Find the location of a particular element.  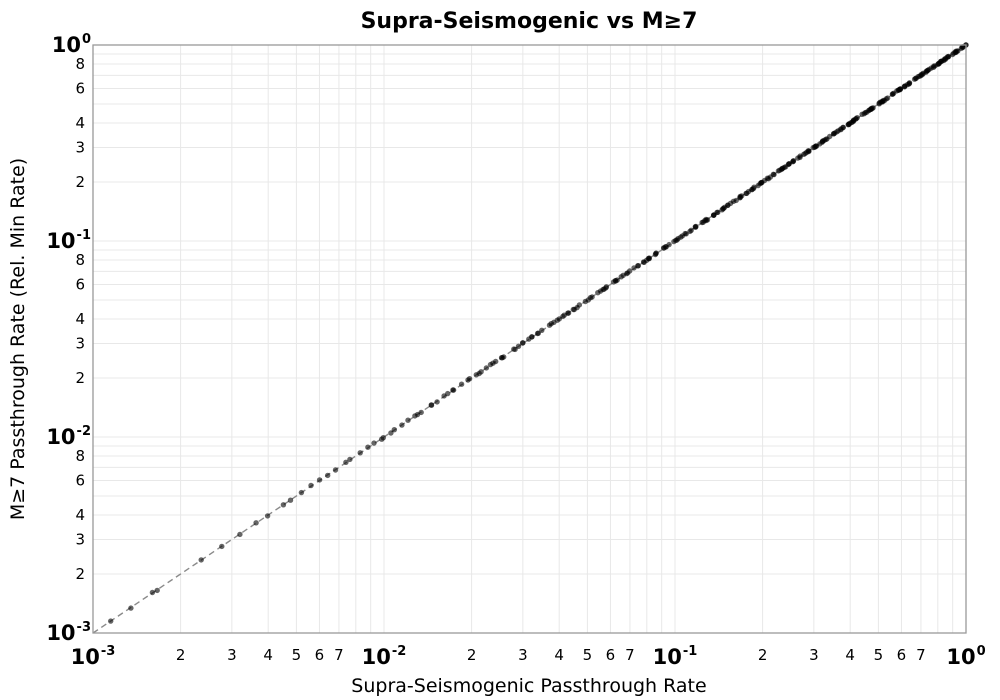

x-axis-major-tick-label: 10-3 is located at coordinates (93, 656).